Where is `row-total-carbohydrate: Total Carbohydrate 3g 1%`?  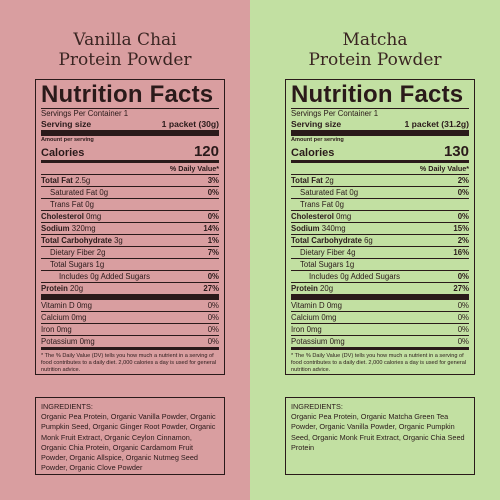
row-total-carbohydrate: Total Carbohydrate 3g 1% is located at coordinates (130, 240).